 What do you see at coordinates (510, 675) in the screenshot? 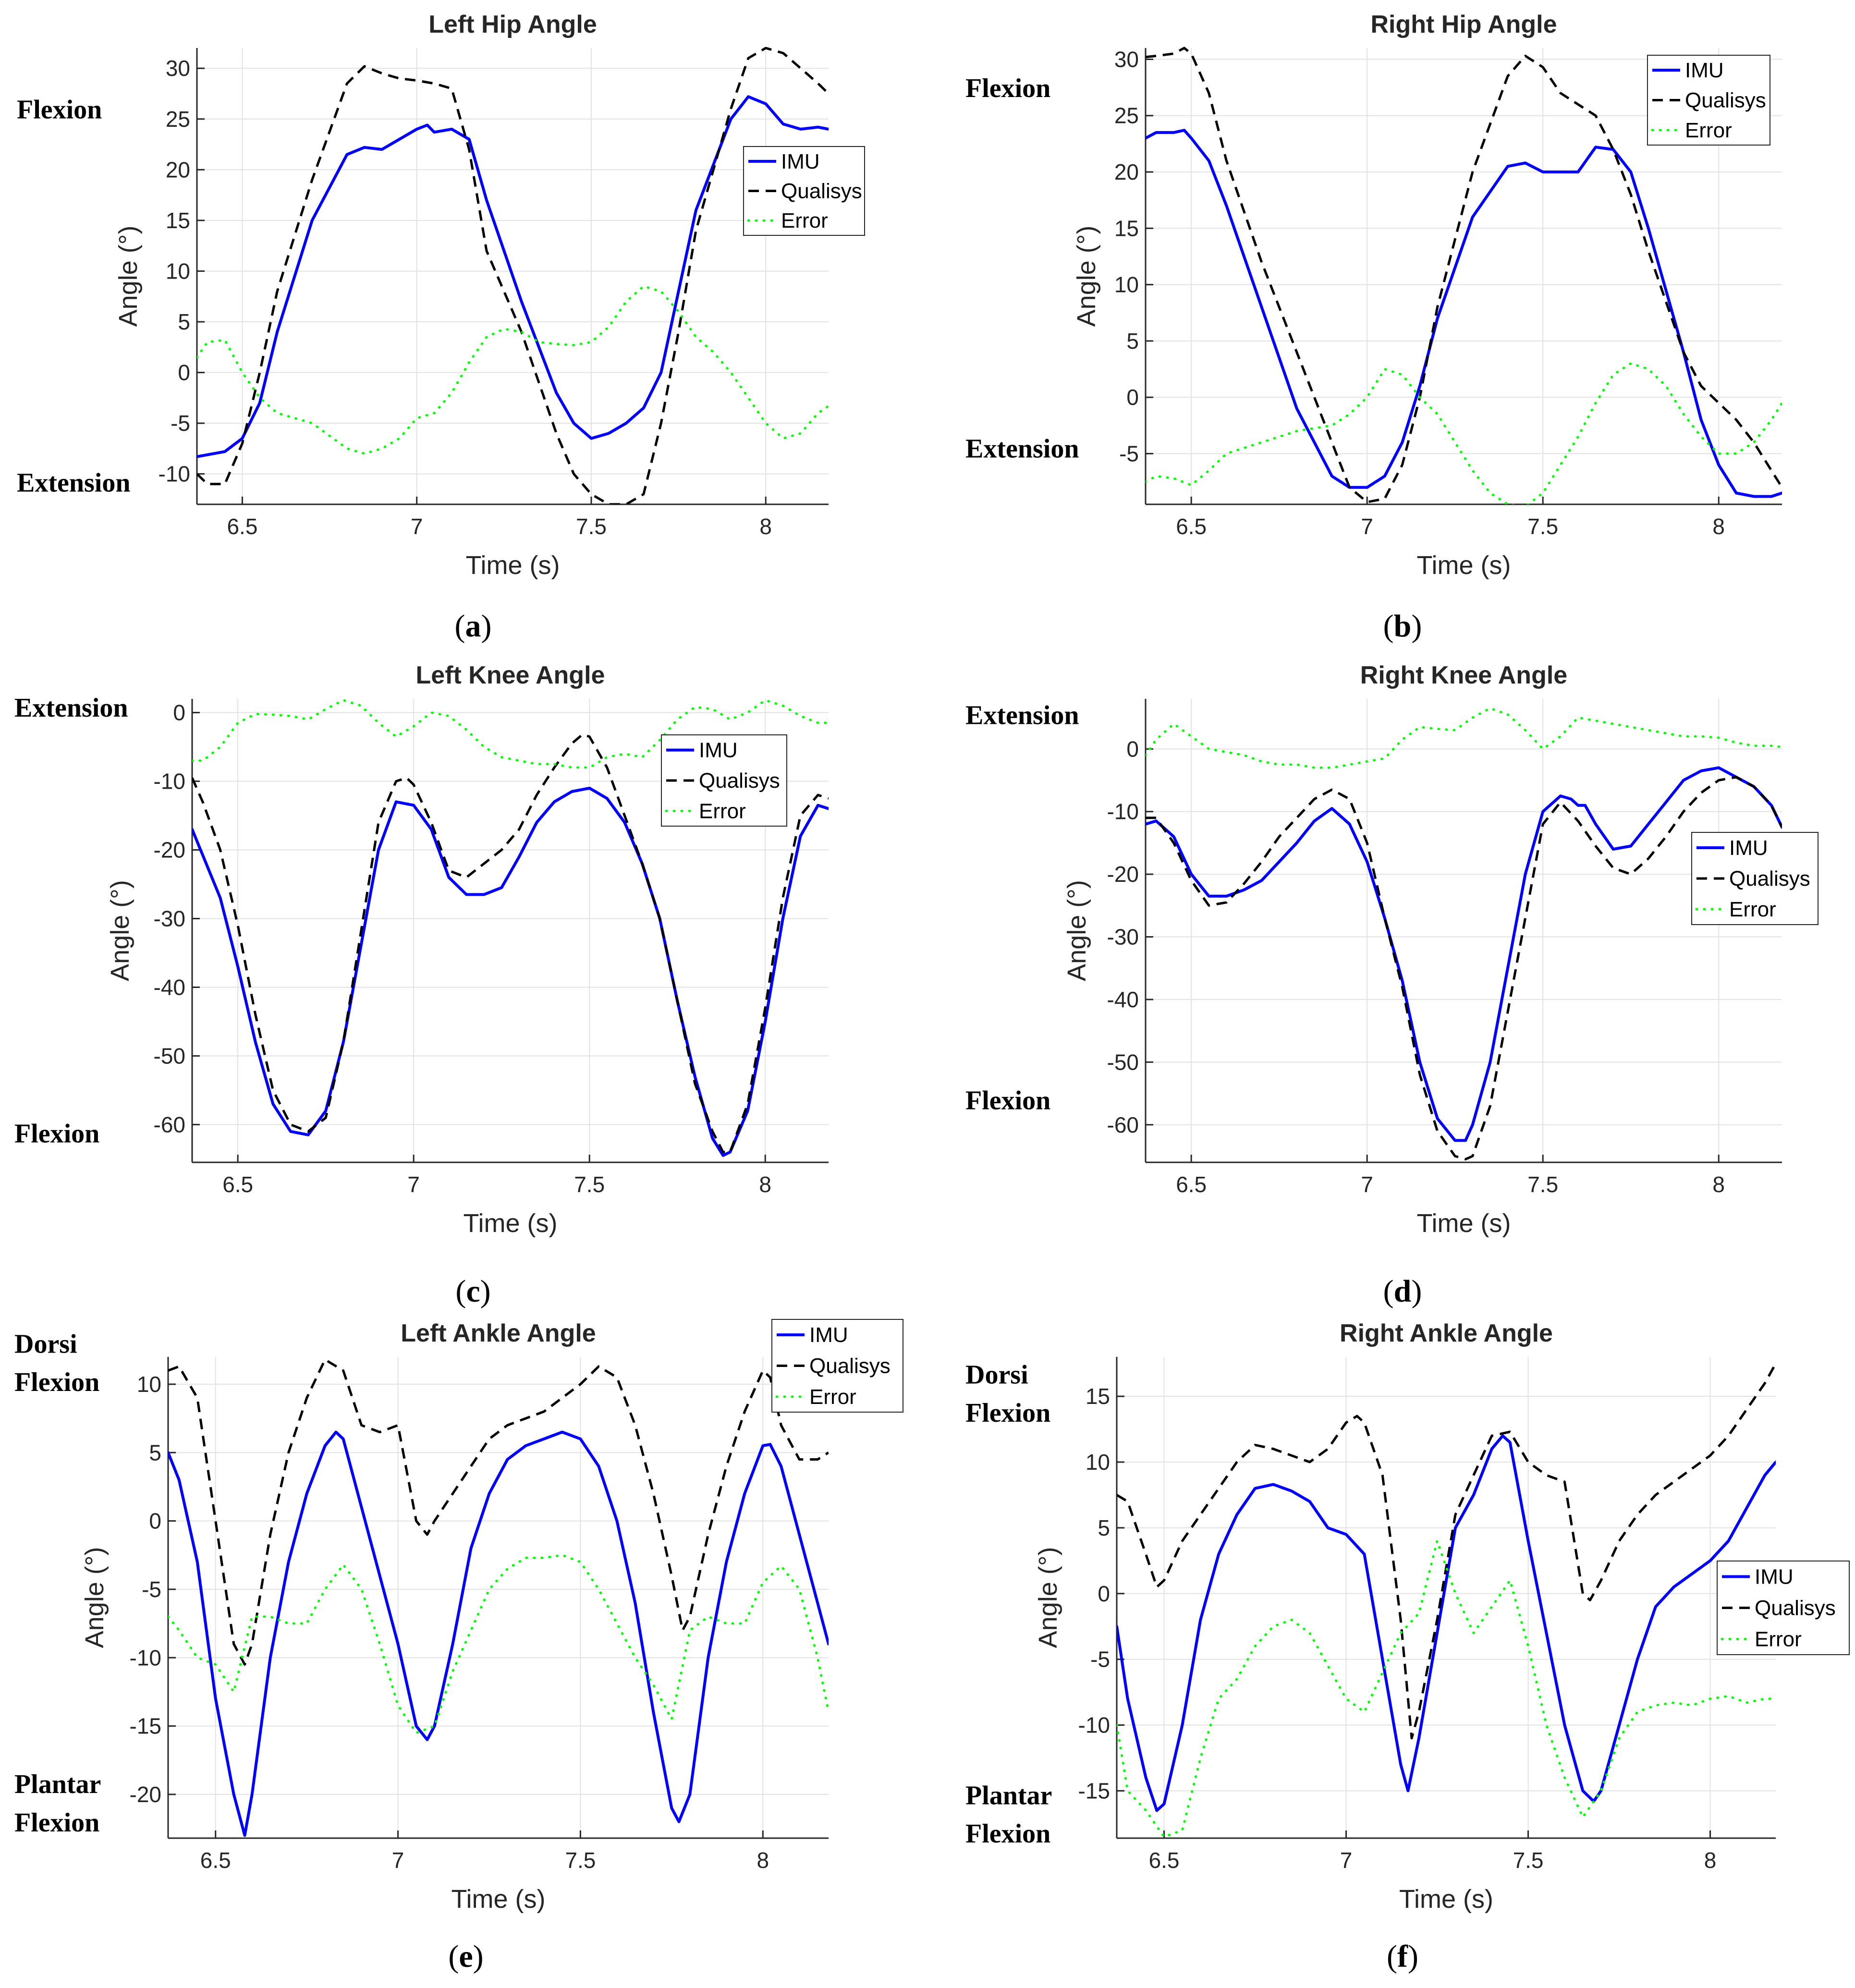
I see `chart-title: Left Knee Angle` at bounding box center [510, 675].